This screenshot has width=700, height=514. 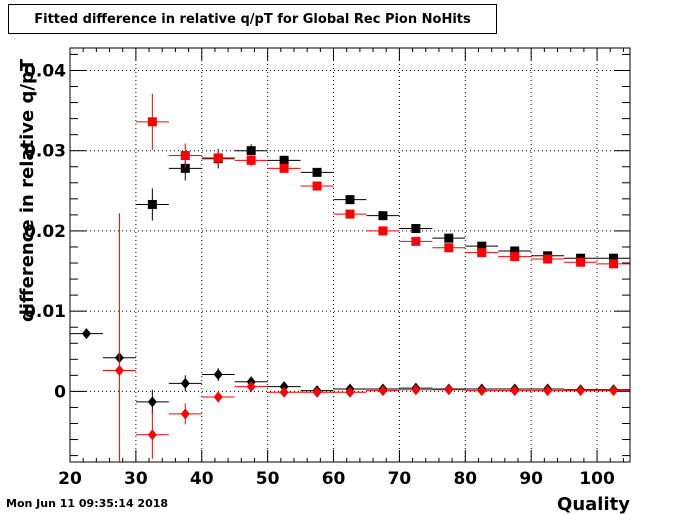 I want to click on x-tick-label: 40, so click(x=202, y=479).